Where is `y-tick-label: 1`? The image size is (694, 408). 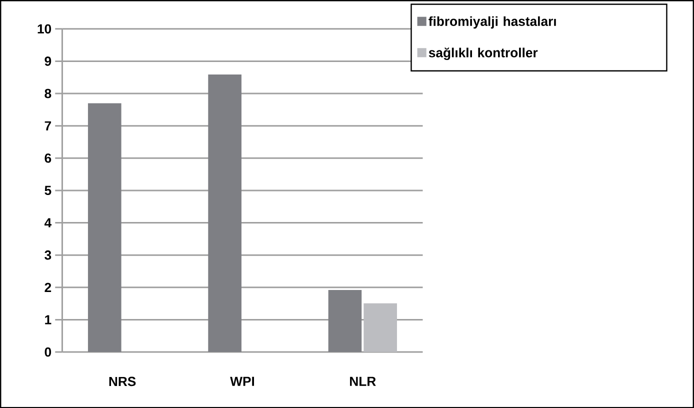 y-tick-label: 1 is located at coordinates (48, 319).